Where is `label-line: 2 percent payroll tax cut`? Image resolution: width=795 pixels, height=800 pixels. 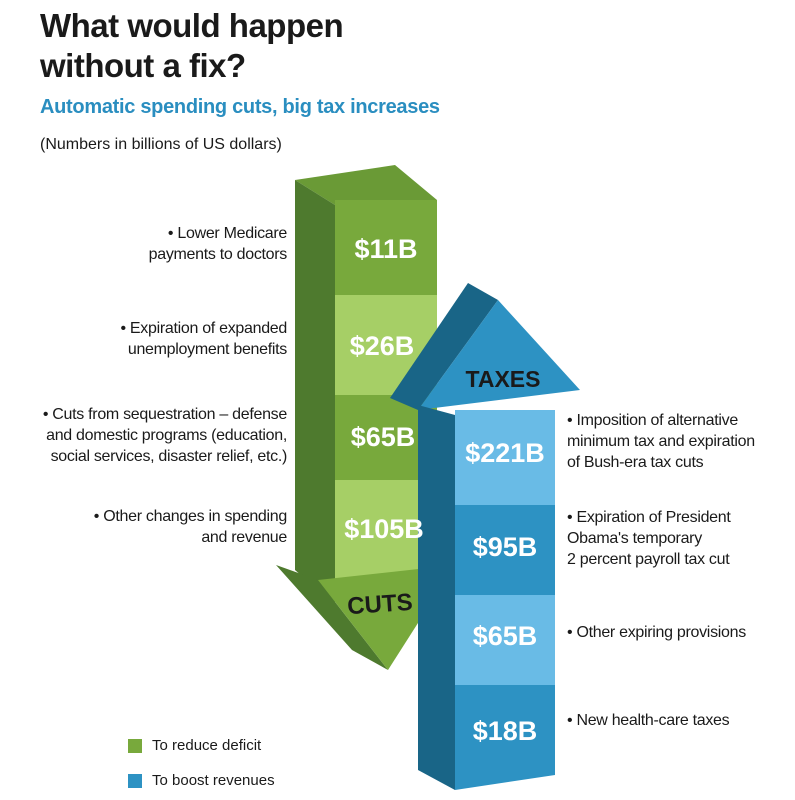
label-line: 2 percent payroll tax cut is located at coordinates (648, 559).